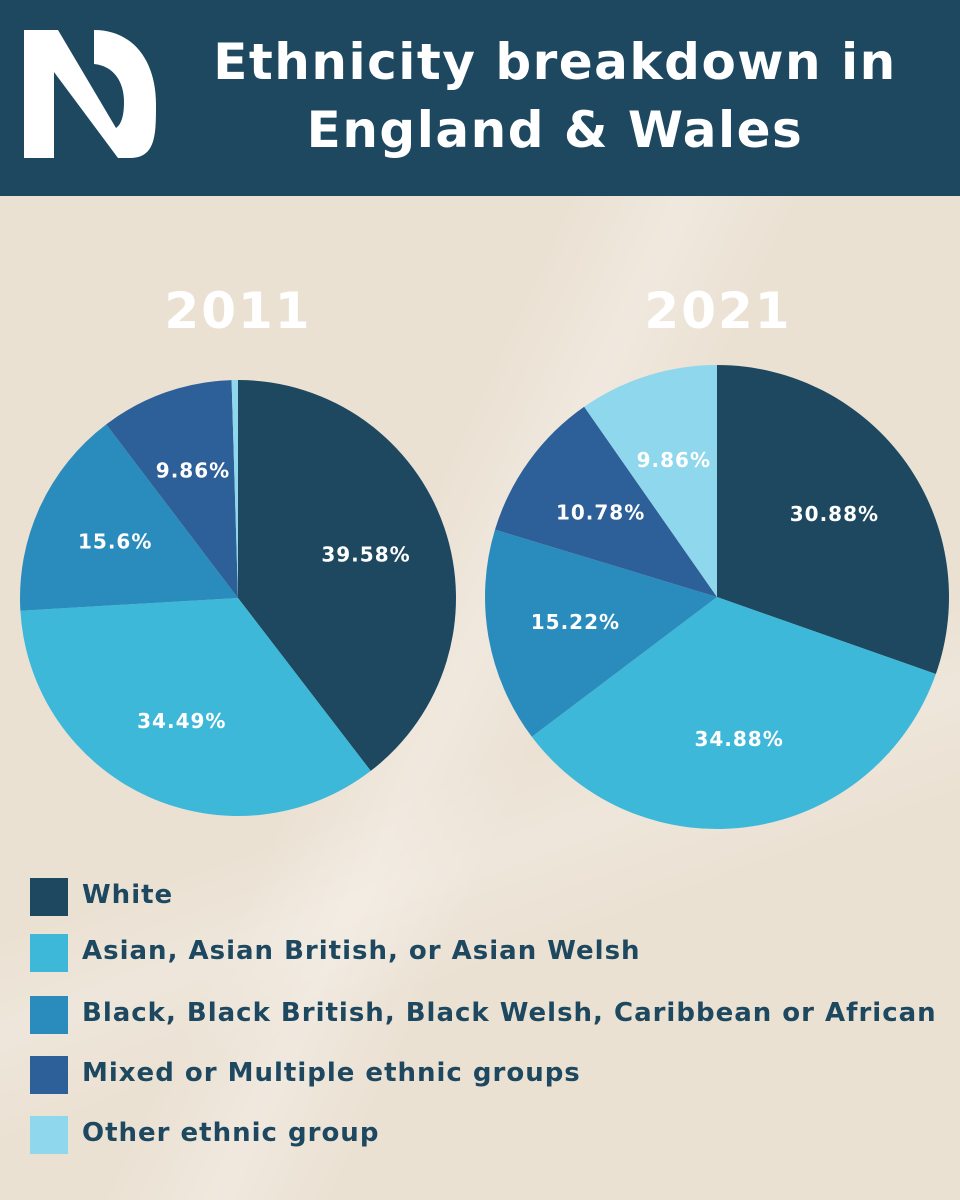  Describe the element at coordinates (361, 951) in the screenshot. I see `legend-label-asian: Asian, Asian British, or Asian Welsh` at that location.